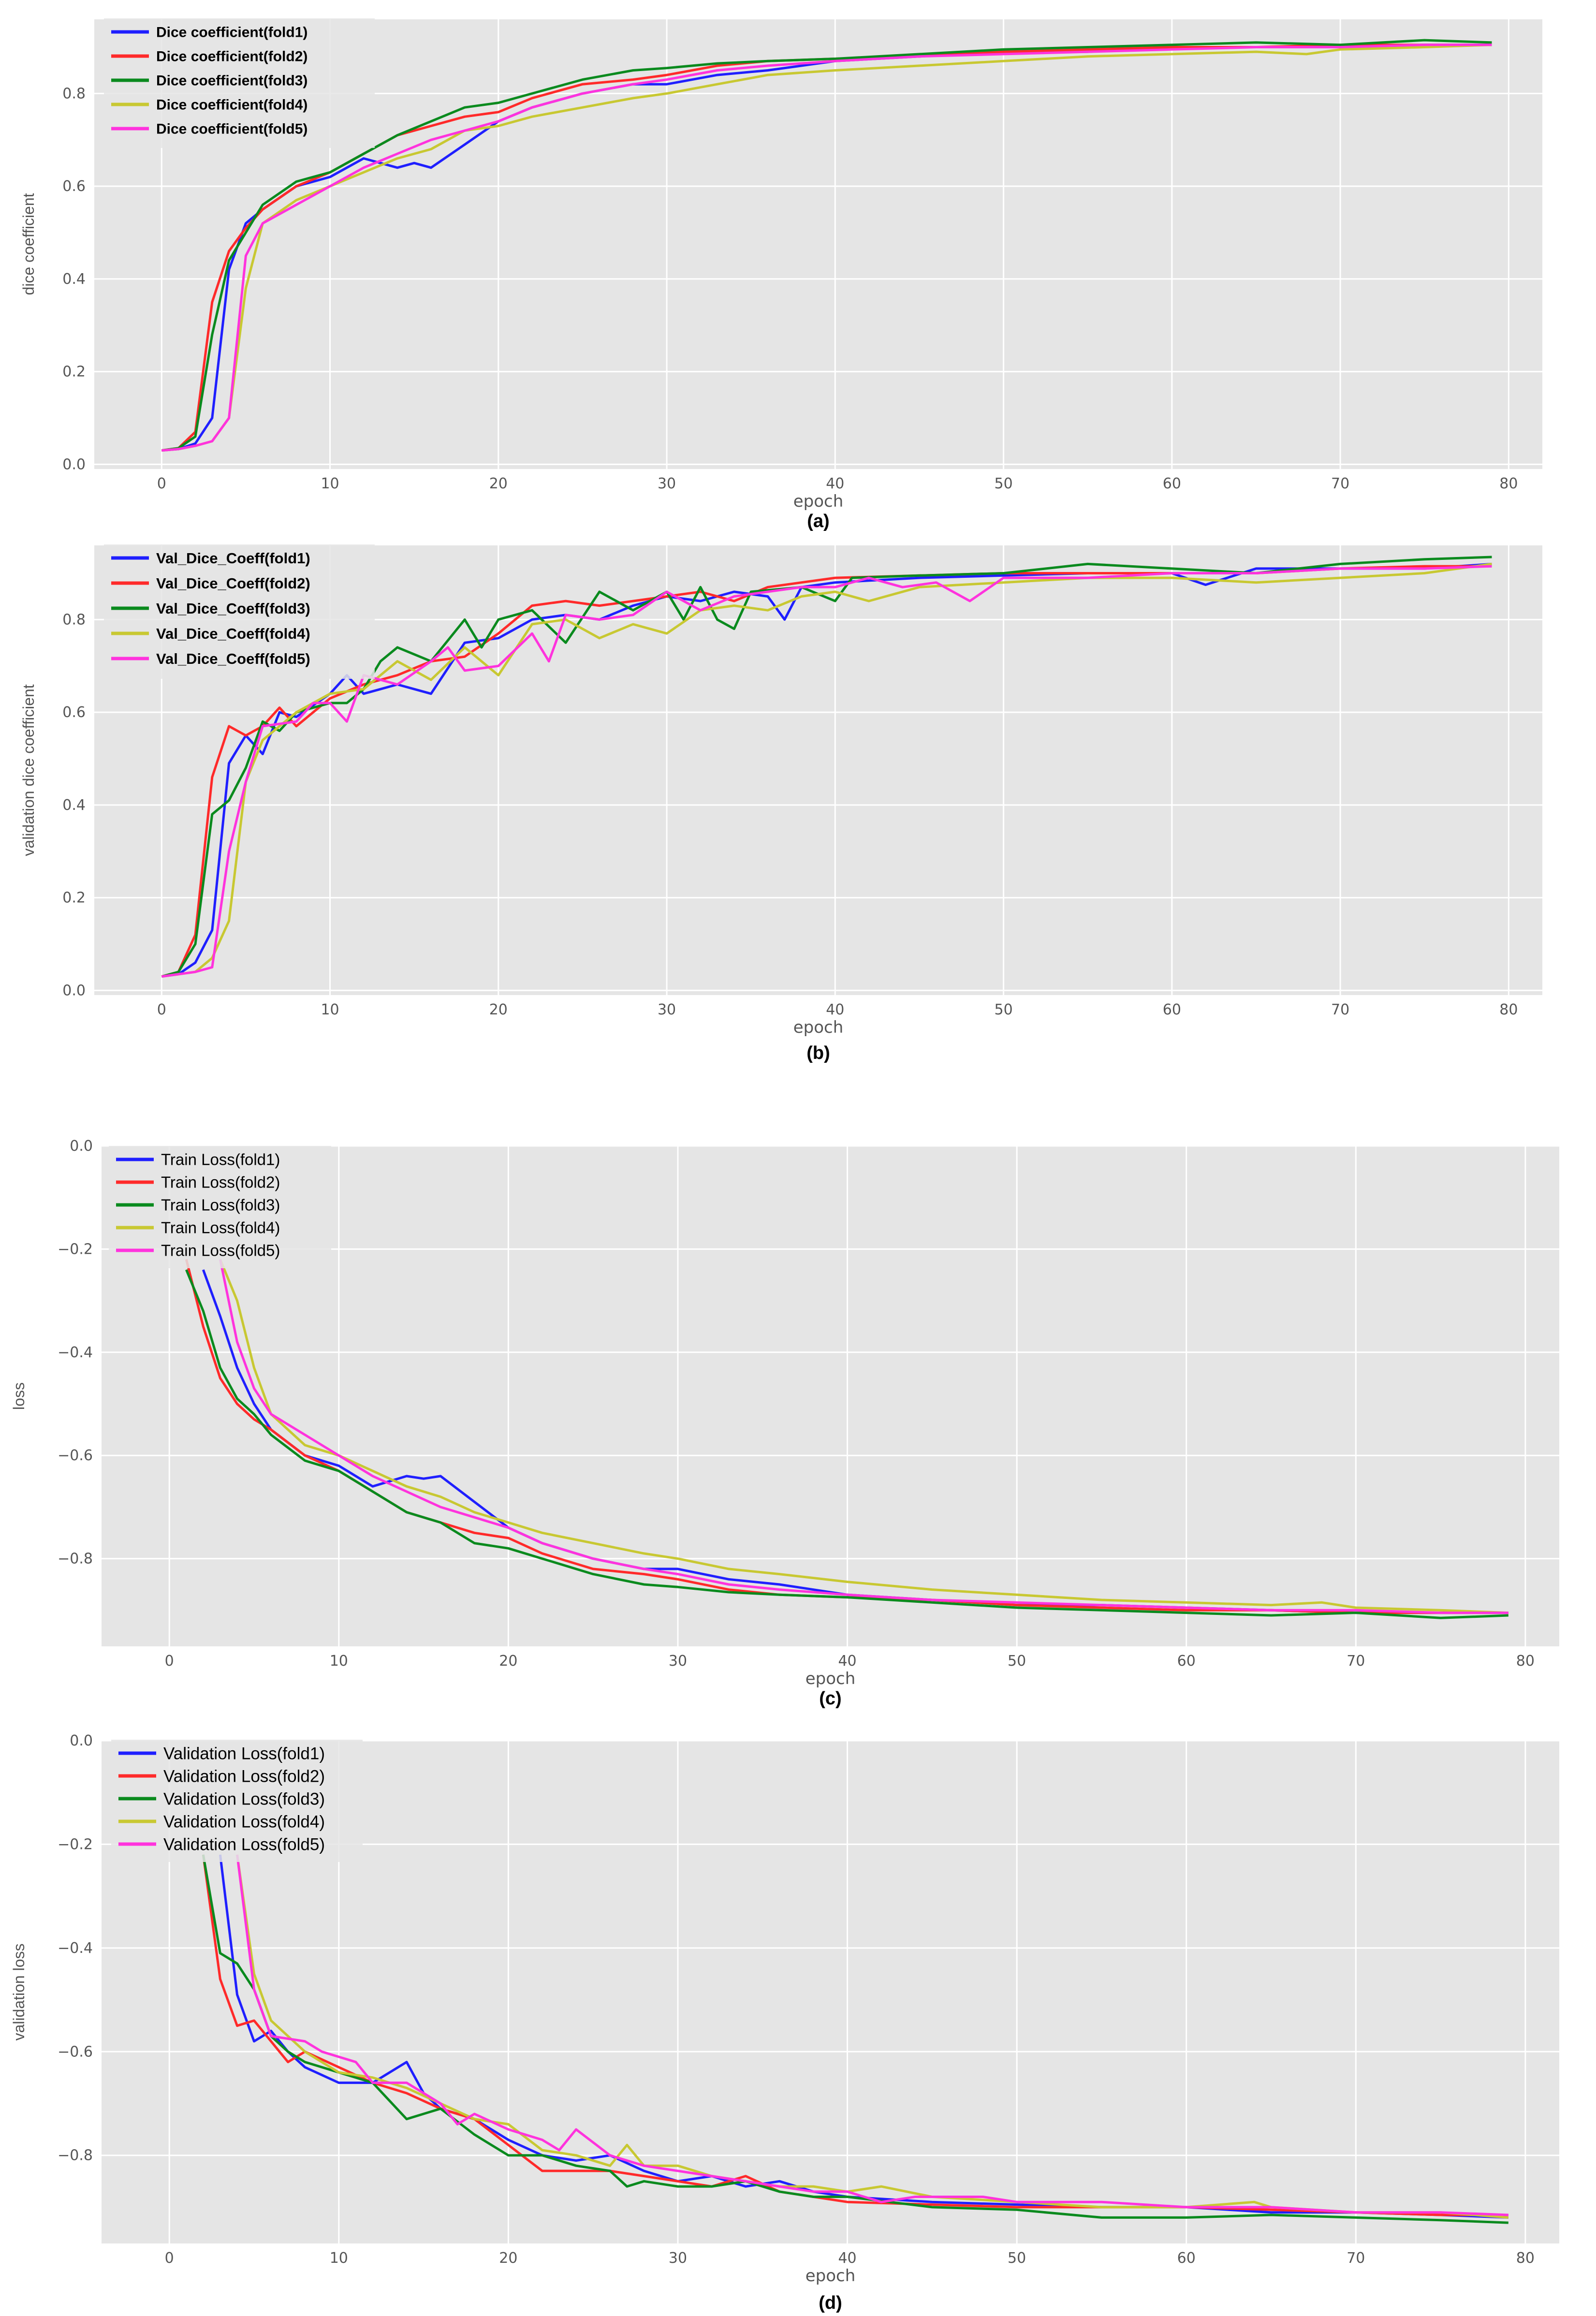 This screenshot has height=2316, width=1596. I want to click on legend-label: Val_Dice_Coeff(fold2), so click(233, 583).